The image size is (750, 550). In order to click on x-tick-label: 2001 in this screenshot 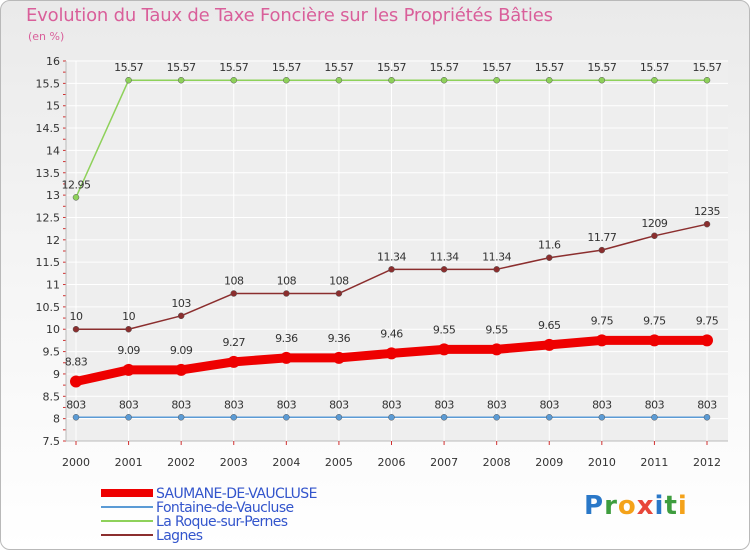, I will do `click(129, 462)`.